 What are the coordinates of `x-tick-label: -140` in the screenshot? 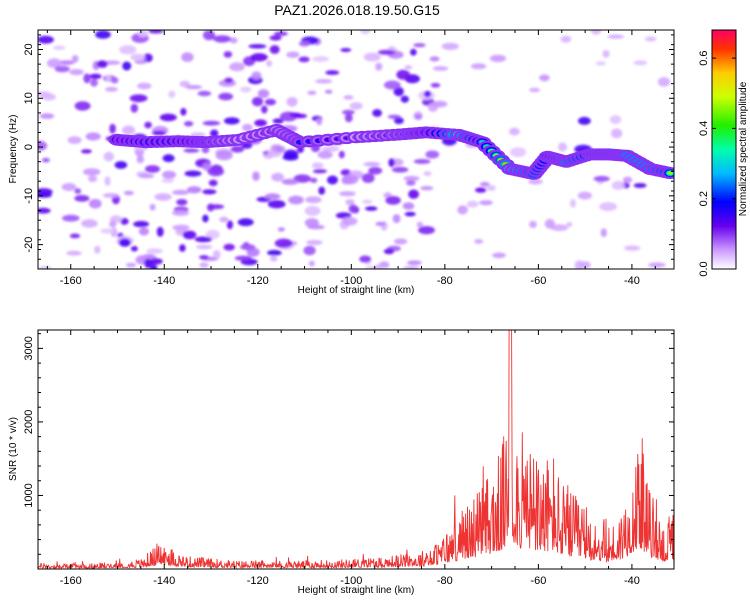 It's located at (164, 281).